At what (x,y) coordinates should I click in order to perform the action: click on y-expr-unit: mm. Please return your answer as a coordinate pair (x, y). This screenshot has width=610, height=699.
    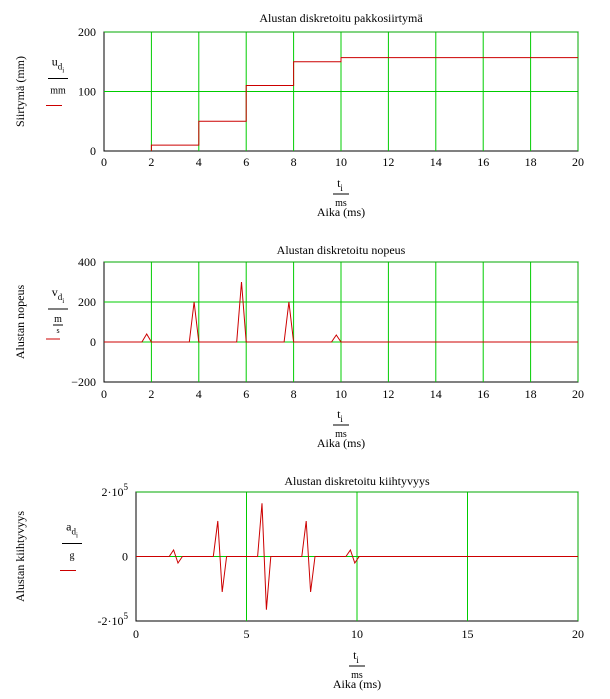
    Looking at the image, I should click on (58, 91).